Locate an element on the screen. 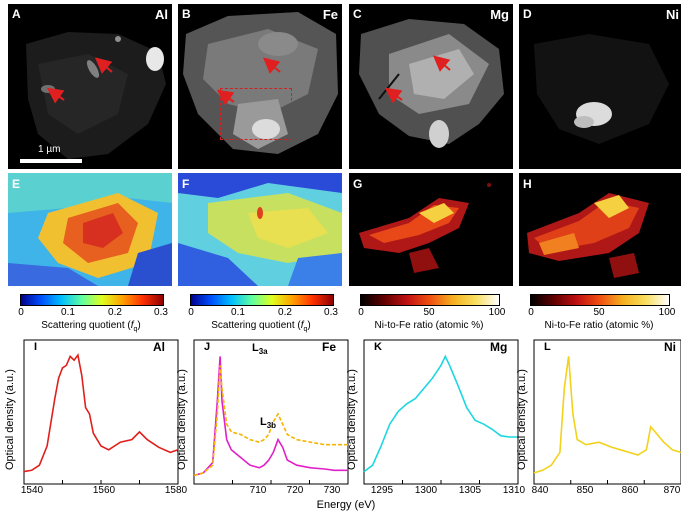 The image size is (681, 515). map-fe: B Fe is located at coordinates (260, 86).